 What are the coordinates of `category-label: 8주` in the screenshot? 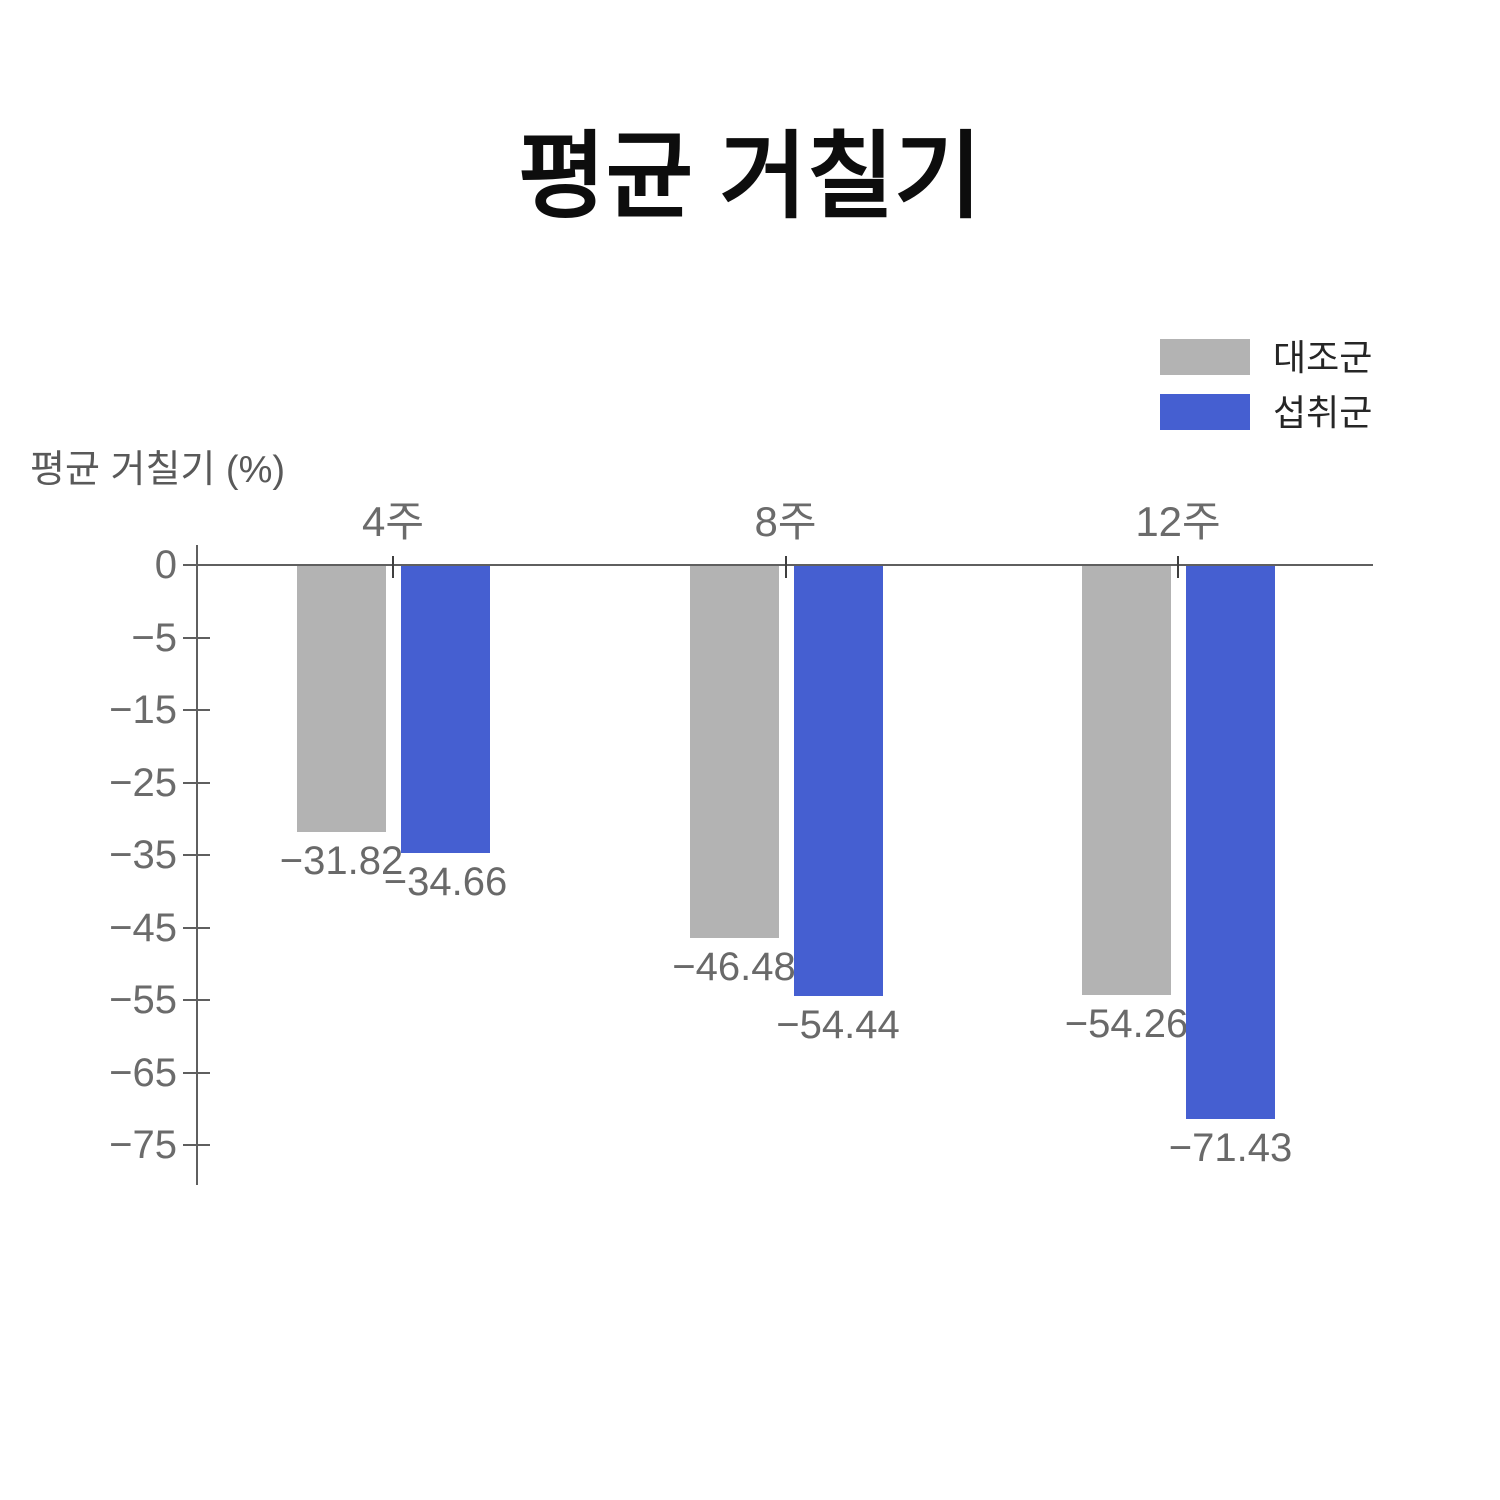 It's located at (785, 521).